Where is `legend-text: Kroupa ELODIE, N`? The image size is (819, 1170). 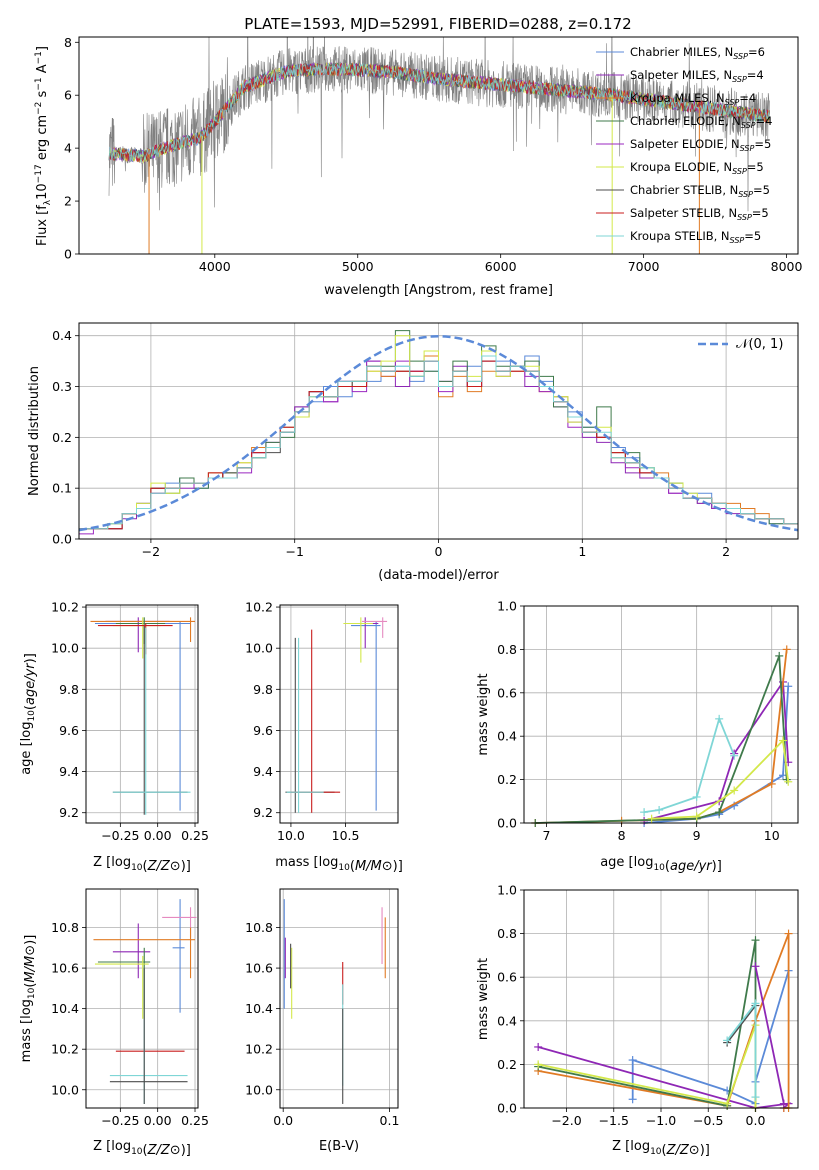 legend-text: Kroupa ELODIE, N is located at coordinates (681, 167).